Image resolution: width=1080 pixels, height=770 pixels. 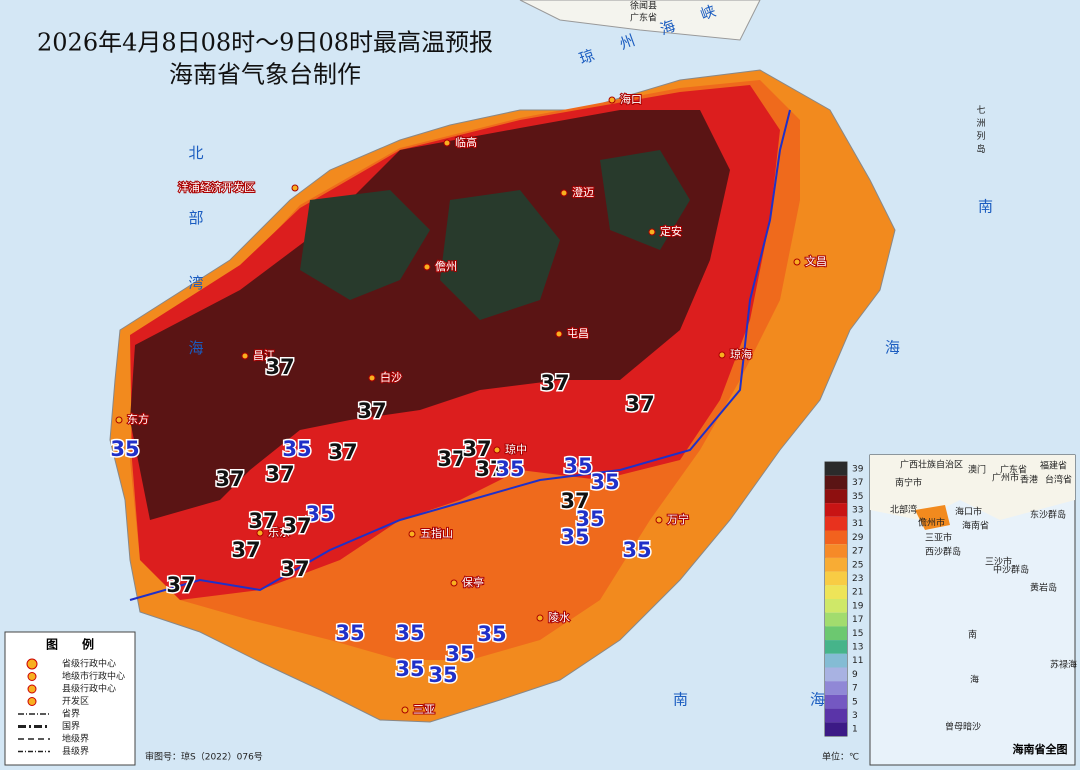 I want to click on place-label: 乐东, so click(x=279, y=532).